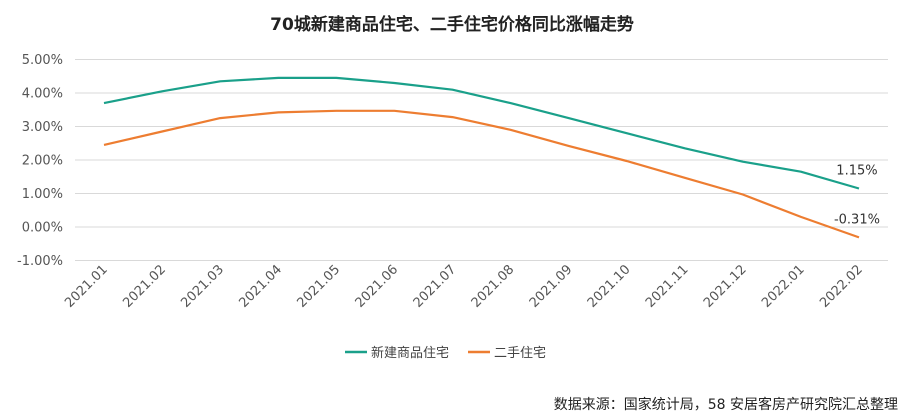 Image resolution: width=904 pixels, height=419 pixels. What do you see at coordinates (783, 286) in the screenshot?
I see `x-tick-label: 2022.01` at bounding box center [783, 286].